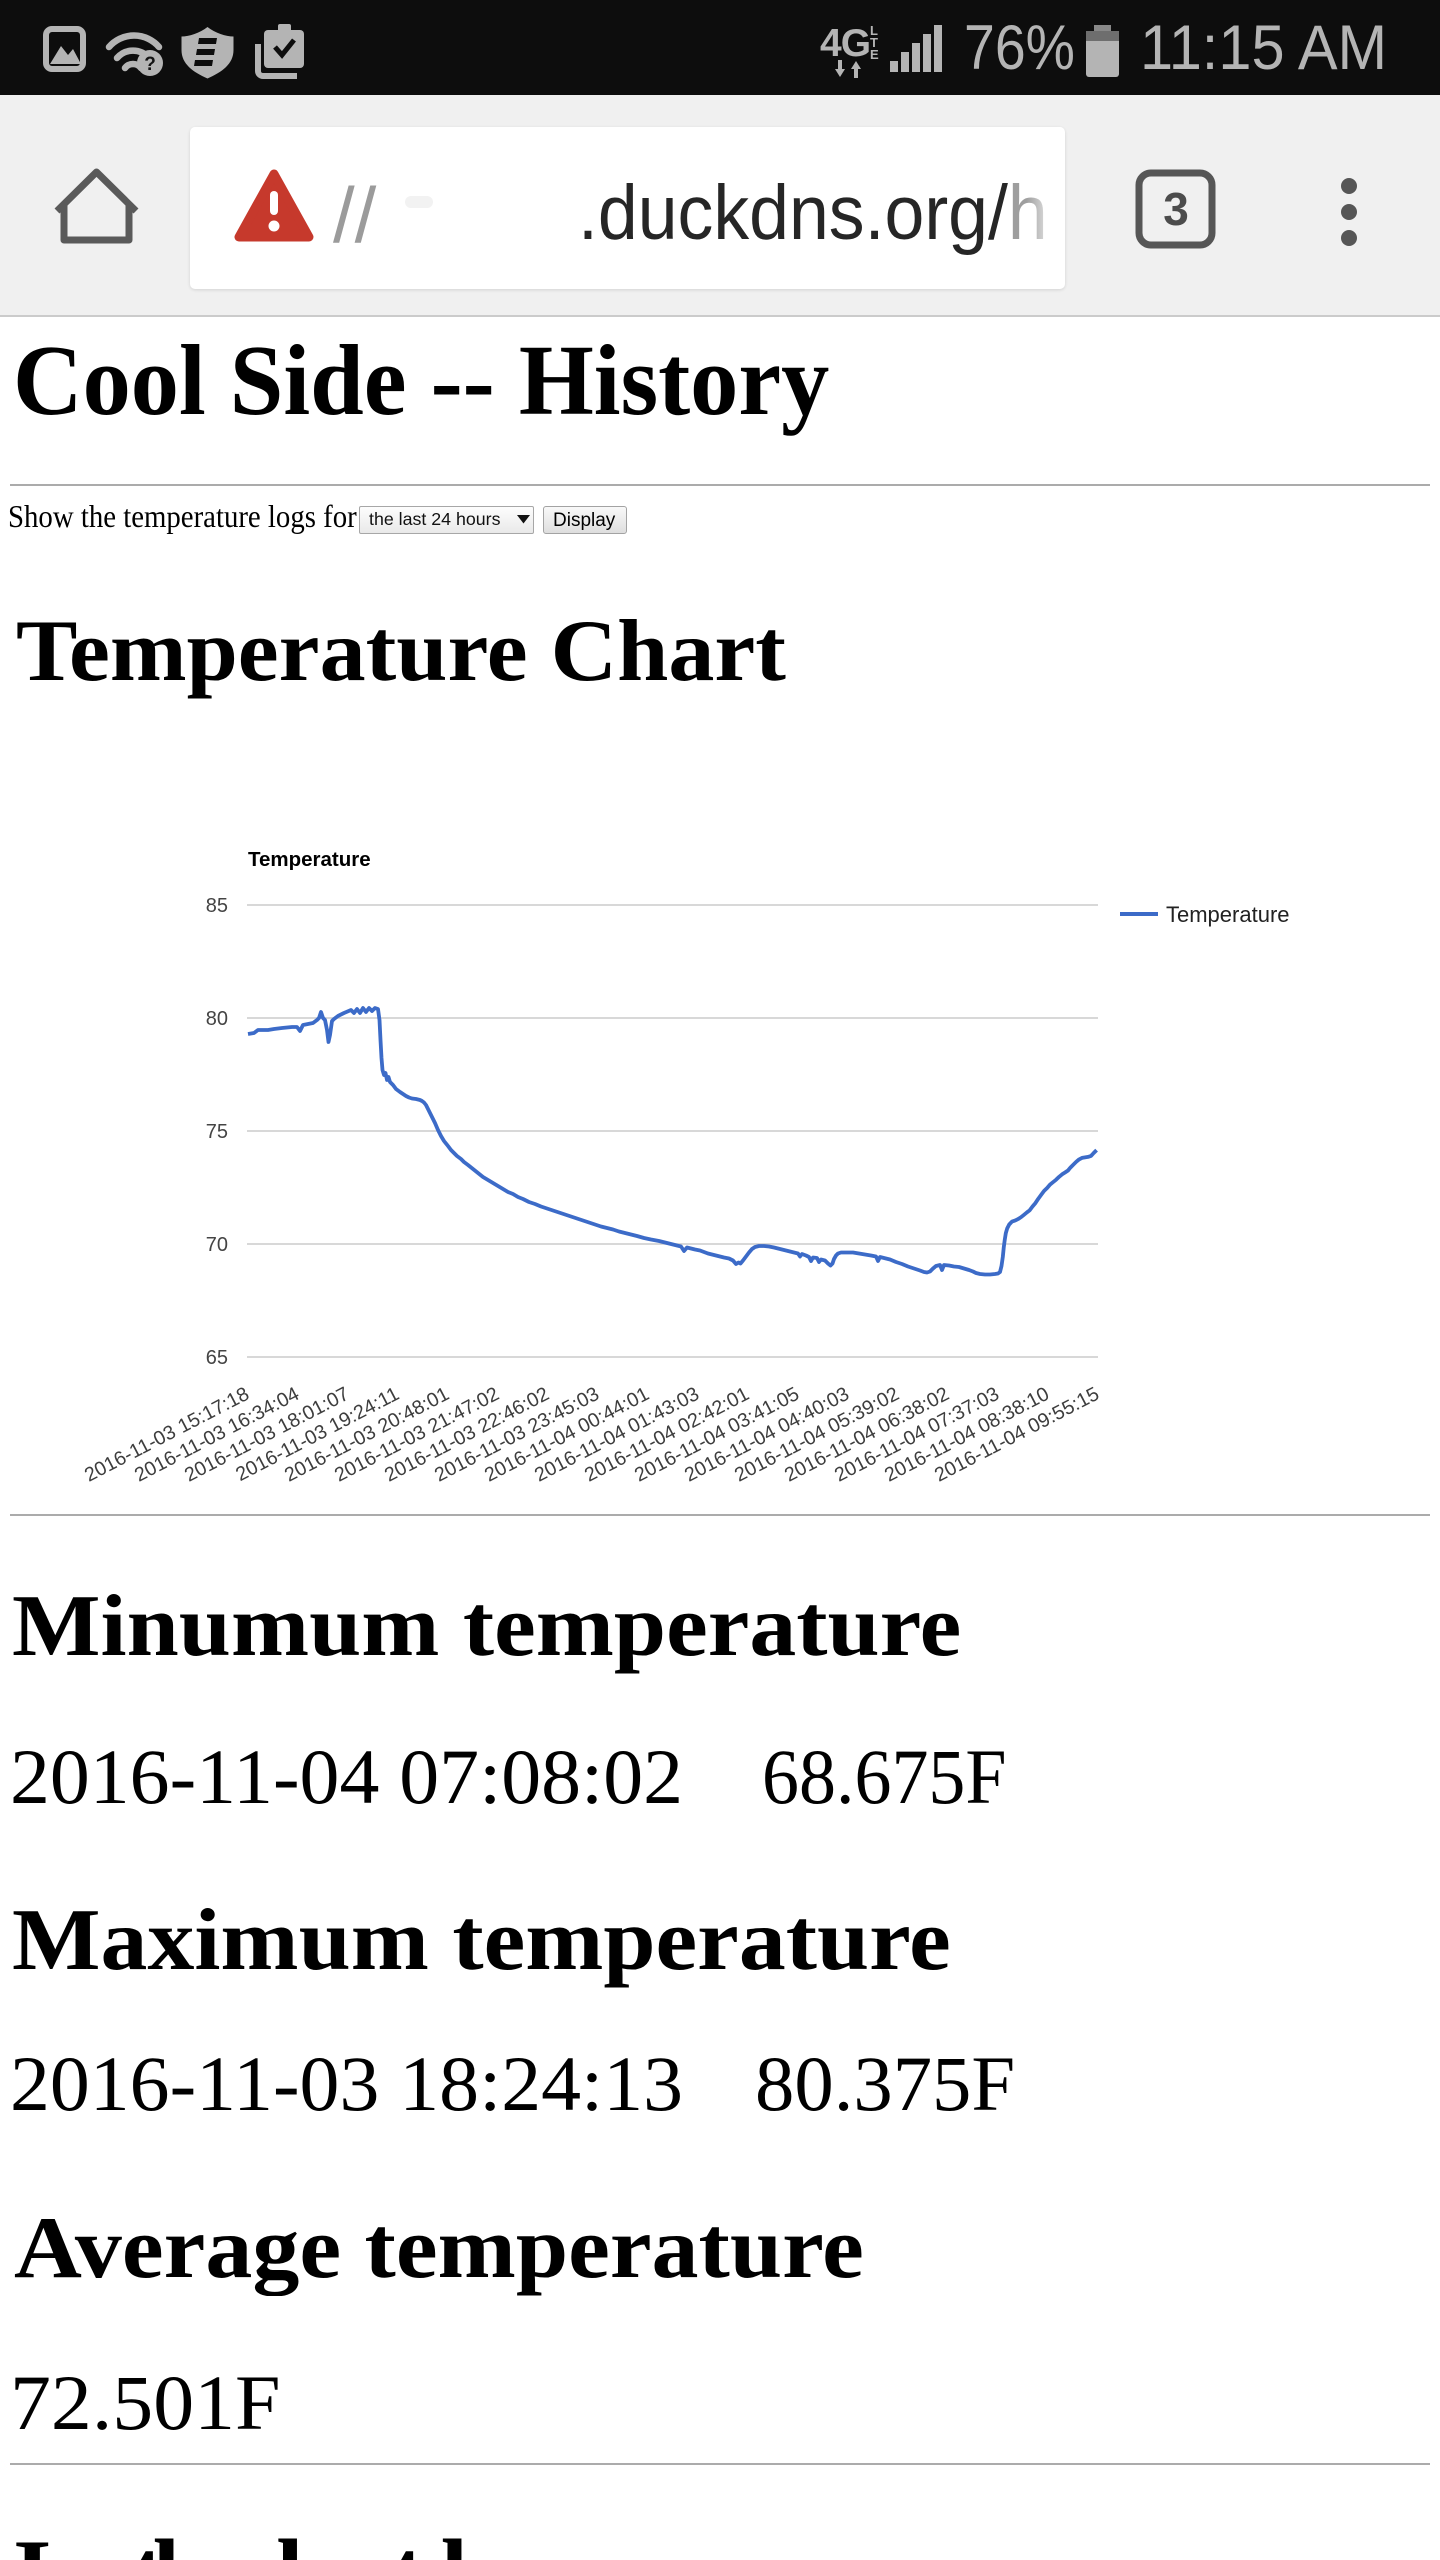  Describe the element at coordinates (217, 1358) in the screenshot. I see `svg-text: 65` at that location.